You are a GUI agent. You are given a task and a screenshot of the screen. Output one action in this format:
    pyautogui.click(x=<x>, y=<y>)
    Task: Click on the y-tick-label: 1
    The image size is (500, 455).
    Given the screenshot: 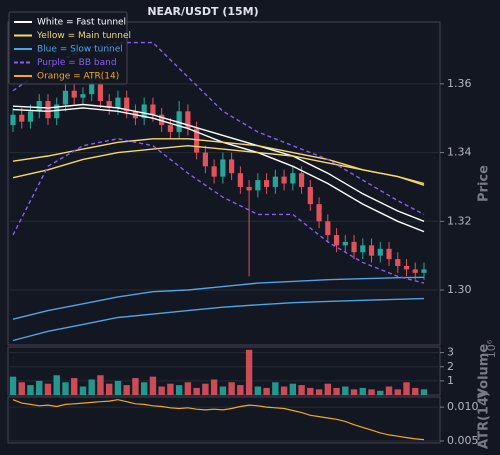 What is the action you would take?
    pyautogui.click(x=450, y=380)
    